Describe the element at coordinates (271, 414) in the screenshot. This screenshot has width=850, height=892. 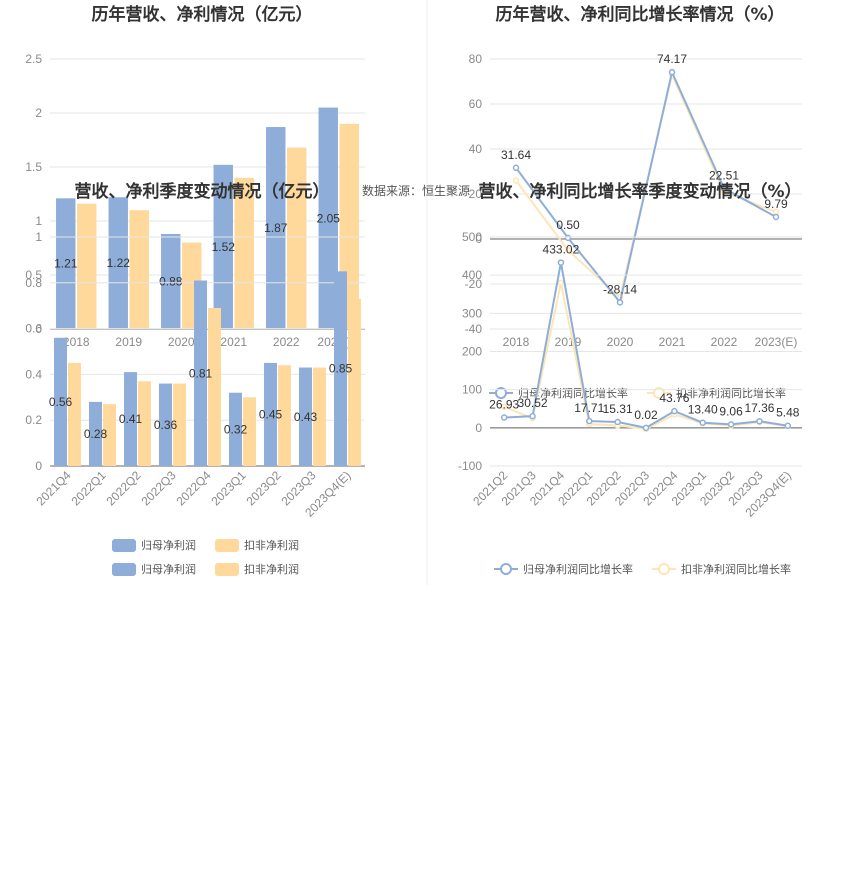
I see `quarter-bar-data-label: 0.45` at that location.